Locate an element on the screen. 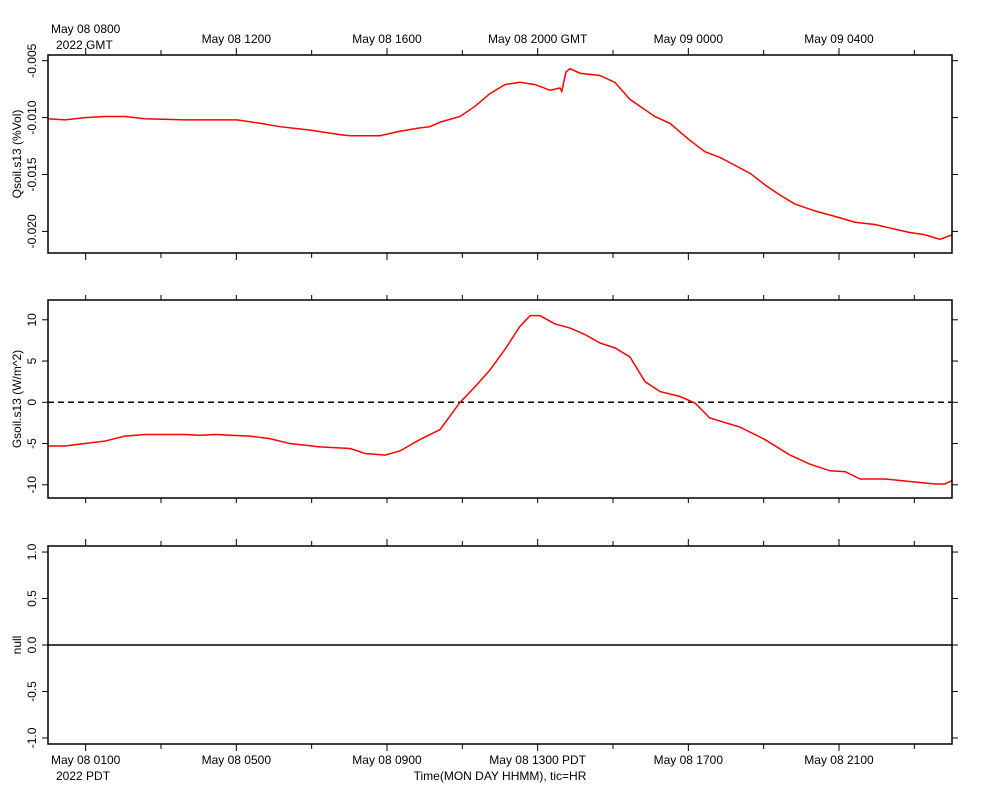 The width and height of the screenshot is (1000, 805). y-tick-label: 5 is located at coordinates (32, 360).